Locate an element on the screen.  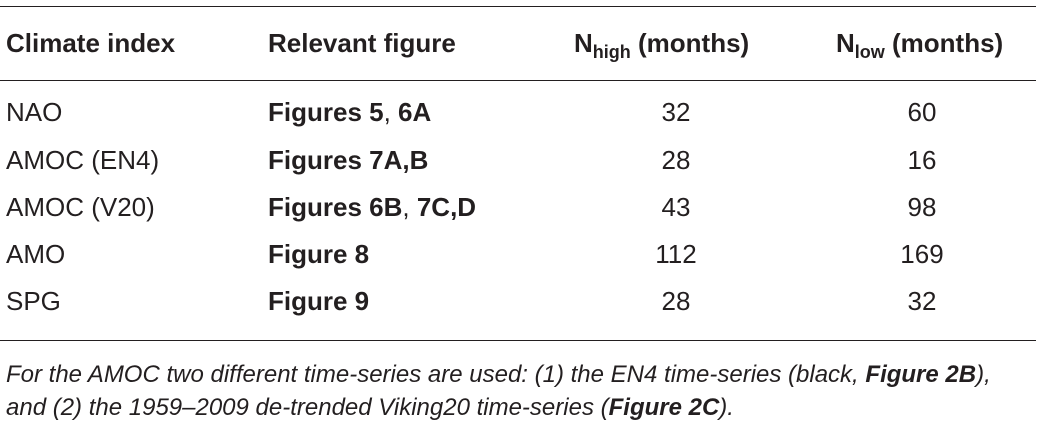
row-amoc-v20-figure: Figures 6B, 7C,D is located at coordinates (372, 207).